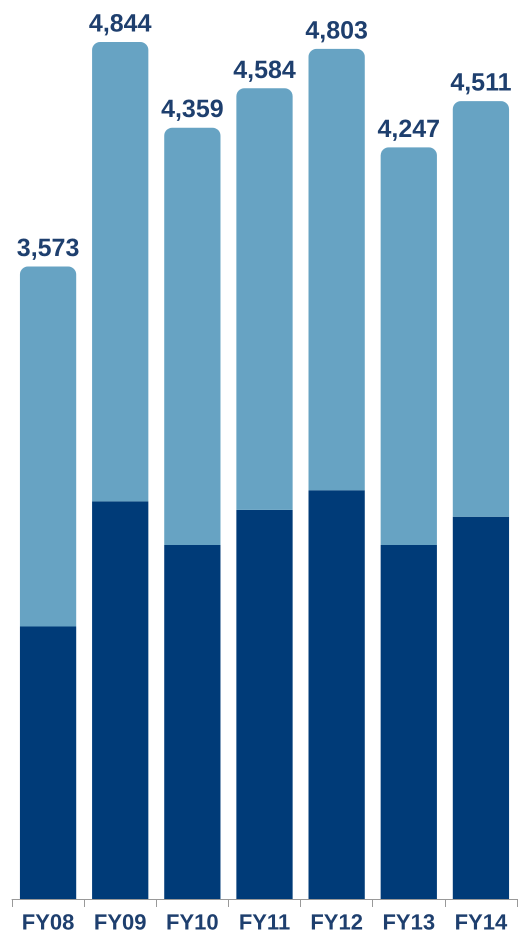  Describe the element at coordinates (481, 82) in the screenshot. I see `annotation: 4,511` at that location.